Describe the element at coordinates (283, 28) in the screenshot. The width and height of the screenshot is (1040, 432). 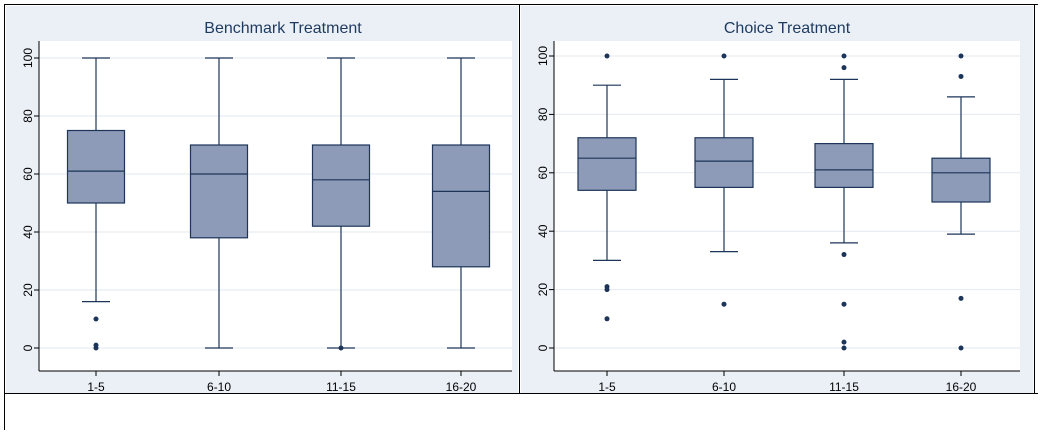
I see `chart-title: Benchmark Treatment` at that location.